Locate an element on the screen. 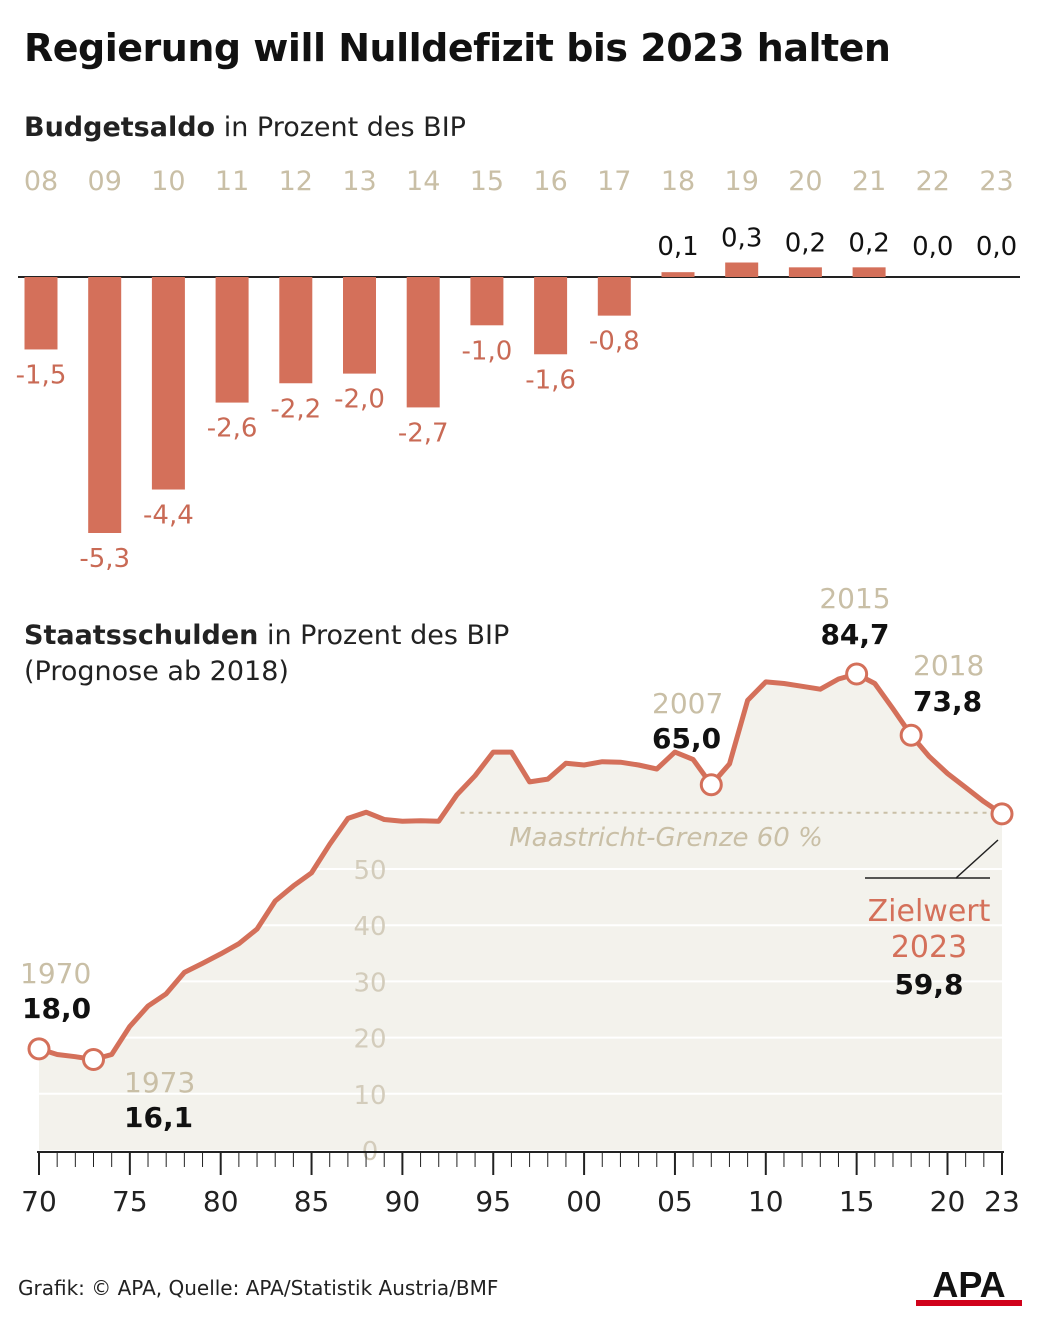 This screenshot has width=1040, height=1323. budget-year-label: 10 is located at coordinates (168, 181).